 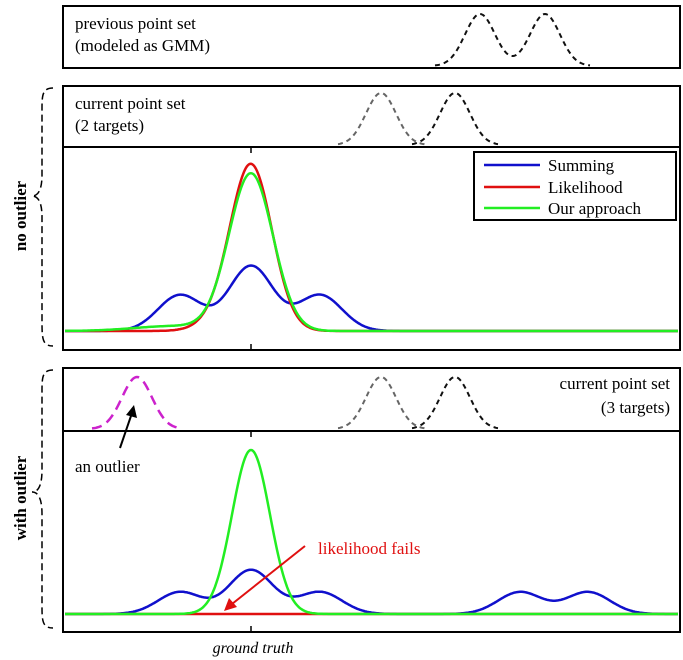 What do you see at coordinates (512, 39) in the screenshot?
I see `previous-gmm-curve` at bounding box center [512, 39].